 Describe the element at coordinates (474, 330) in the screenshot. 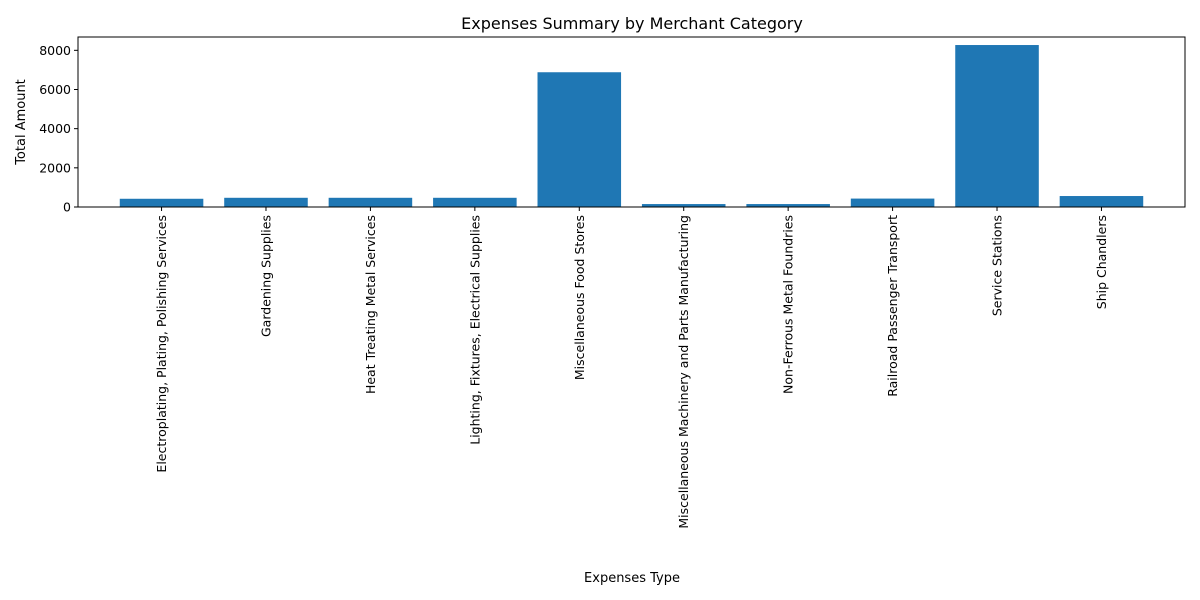

I see `x-tick-label: Lighting, Fixtures, Electrical Supplies` at that location.